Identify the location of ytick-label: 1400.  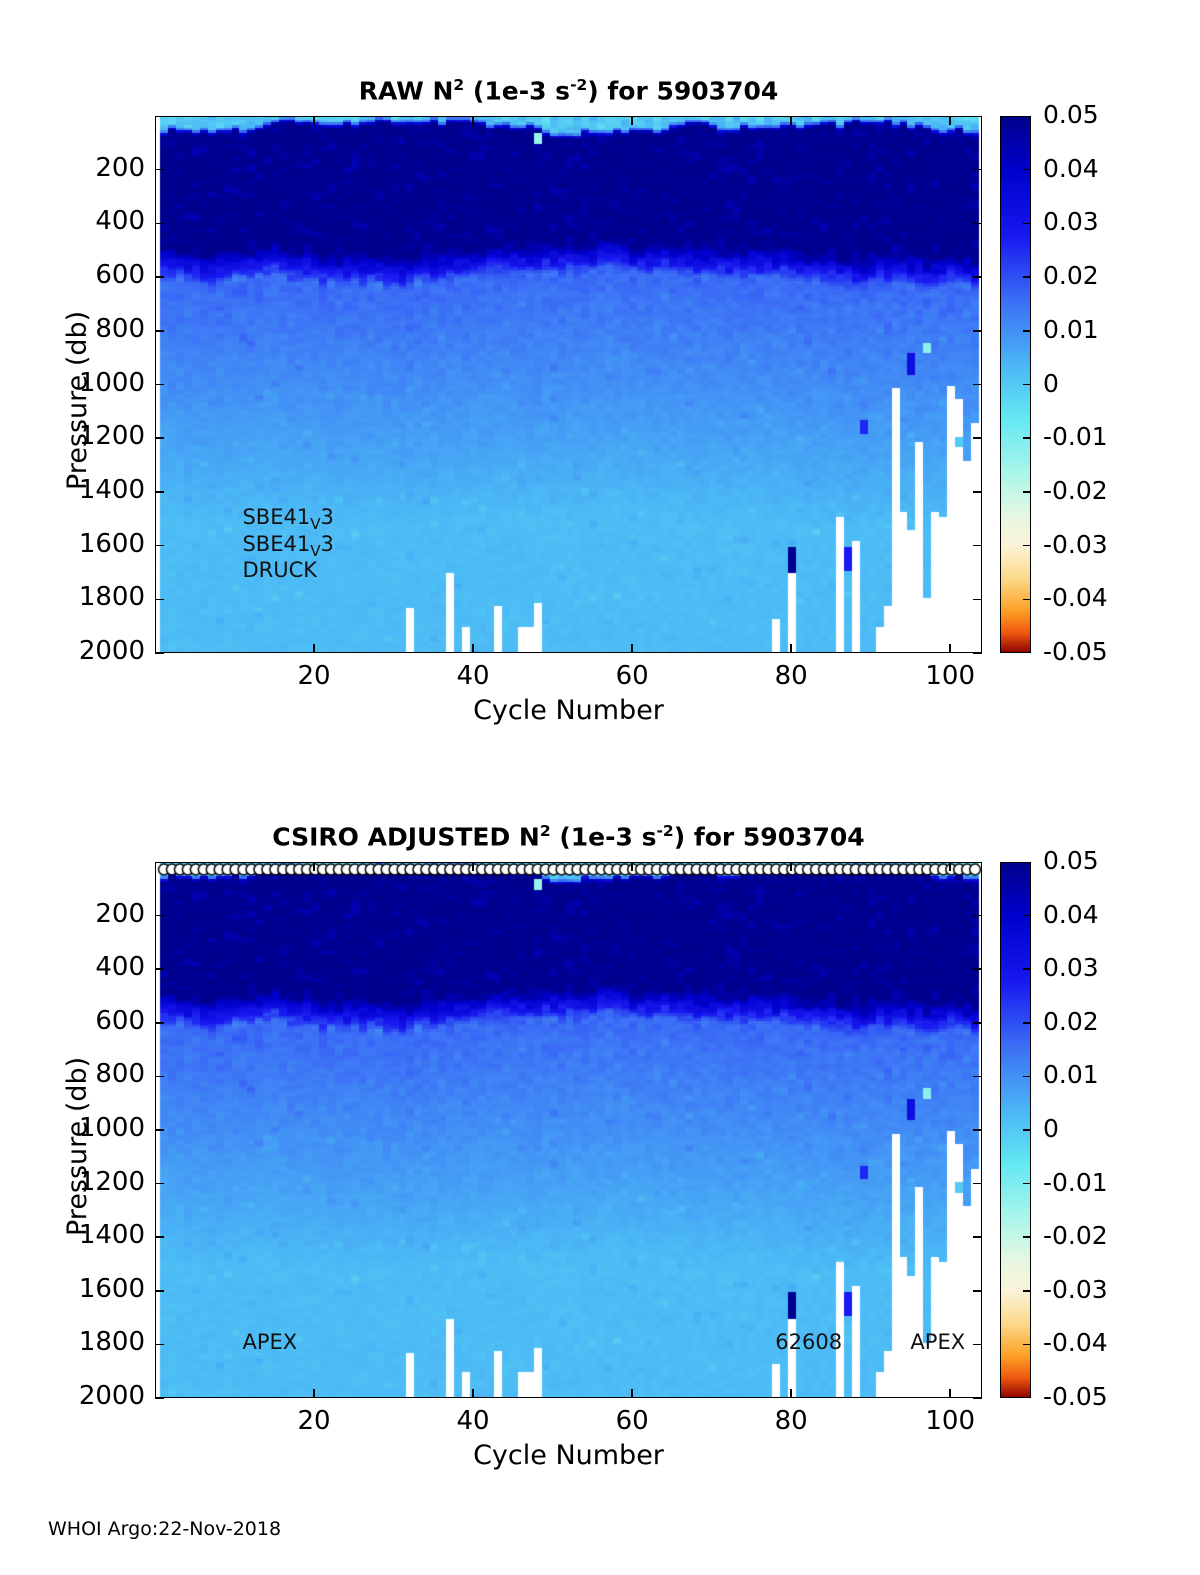
(111, 1235).